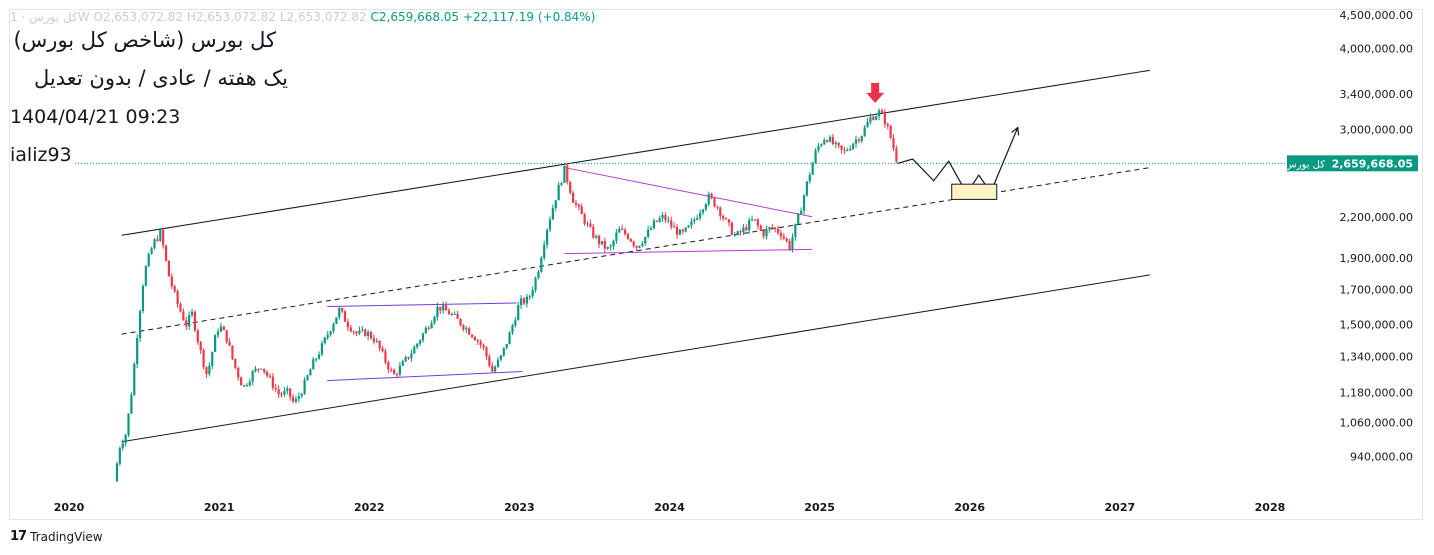 Image resolution: width=1434 pixels, height=555 pixels. I want to click on note-datetime: 1404/04/21 09:23, so click(95, 117).